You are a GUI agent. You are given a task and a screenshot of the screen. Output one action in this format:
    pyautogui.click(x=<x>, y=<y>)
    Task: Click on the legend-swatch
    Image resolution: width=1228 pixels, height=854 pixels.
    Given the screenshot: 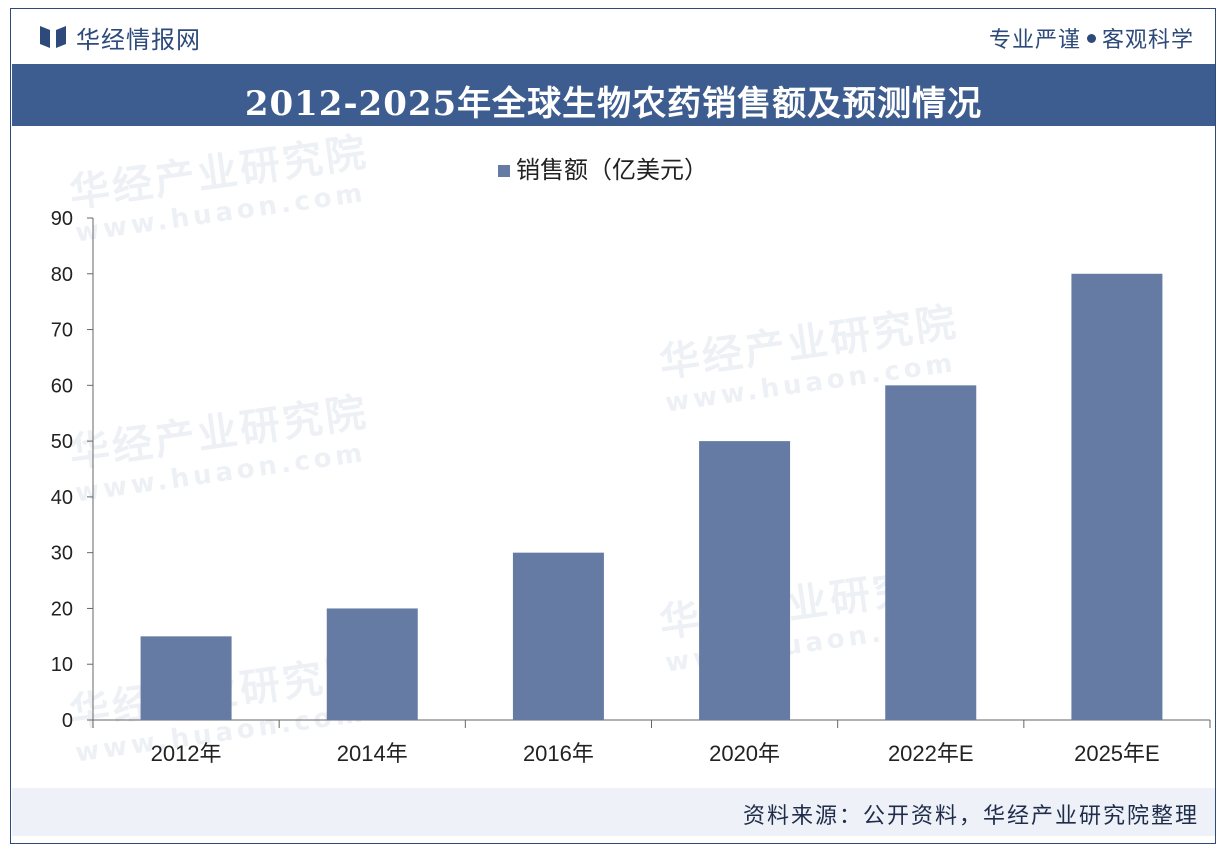 What is the action you would take?
    pyautogui.click(x=504, y=171)
    